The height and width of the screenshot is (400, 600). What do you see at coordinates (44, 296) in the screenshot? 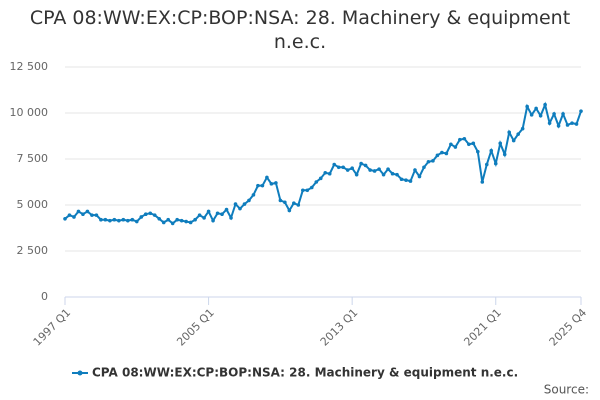
I see `y-tick-label: 0` at bounding box center [44, 296].